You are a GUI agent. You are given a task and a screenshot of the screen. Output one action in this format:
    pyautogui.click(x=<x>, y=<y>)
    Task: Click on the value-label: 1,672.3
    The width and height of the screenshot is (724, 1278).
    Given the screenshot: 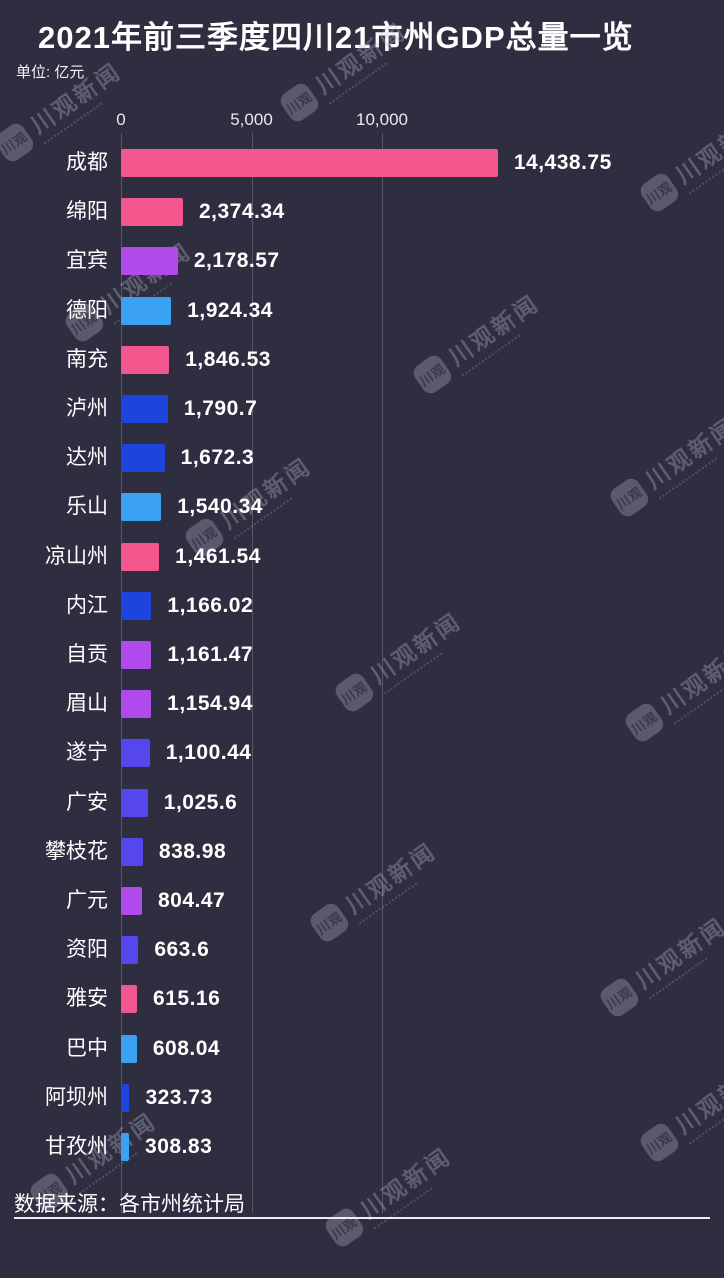 What is the action you would take?
    pyautogui.click(x=217, y=458)
    